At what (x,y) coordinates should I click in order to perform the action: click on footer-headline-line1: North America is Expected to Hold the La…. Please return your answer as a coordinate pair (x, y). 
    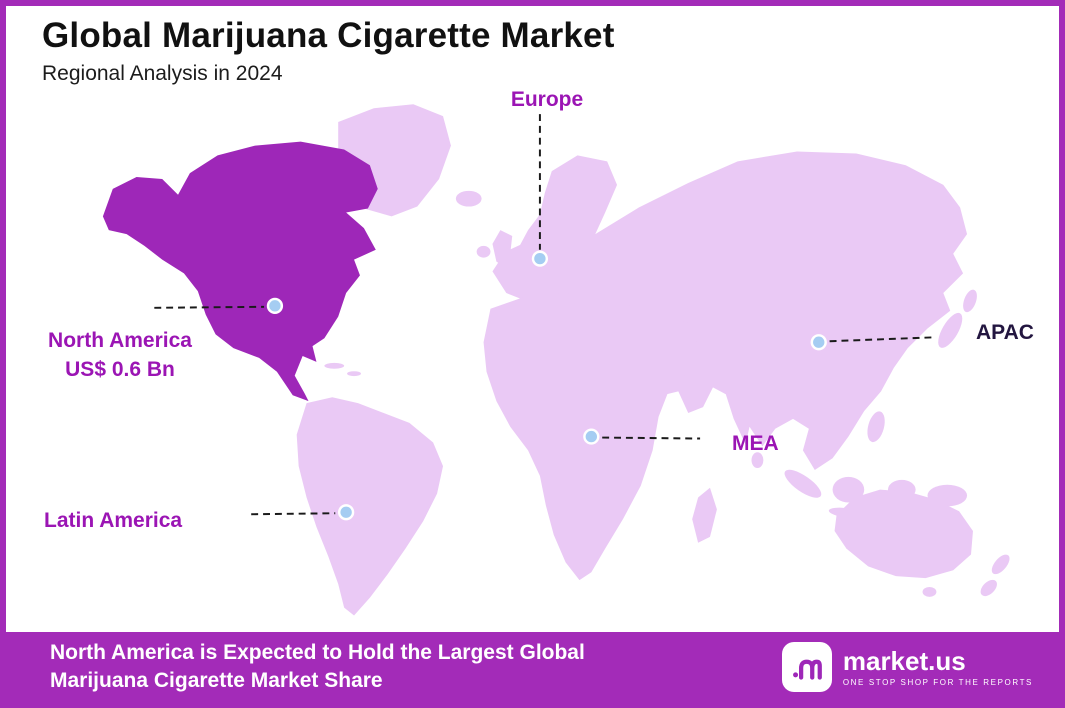
    Looking at the image, I should click on (317, 653).